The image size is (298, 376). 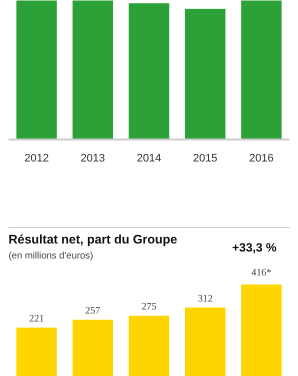 What do you see at coordinates (36, 319) in the screenshot?
I see `data-label: 221` at bounding box center [36, 319].